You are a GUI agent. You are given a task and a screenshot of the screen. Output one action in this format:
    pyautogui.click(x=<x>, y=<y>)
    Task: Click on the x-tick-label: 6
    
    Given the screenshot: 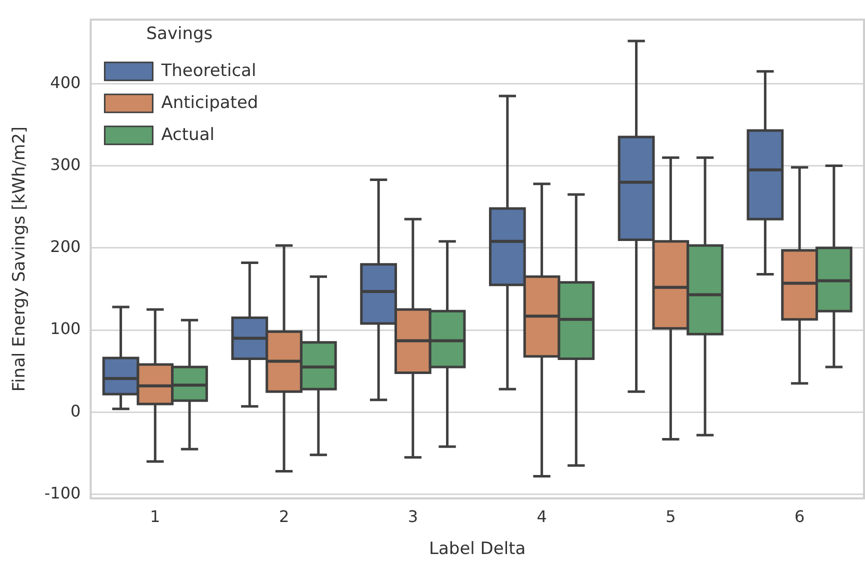 What is the action you would take?
    pyautogui.click(x=799, y=516)
    